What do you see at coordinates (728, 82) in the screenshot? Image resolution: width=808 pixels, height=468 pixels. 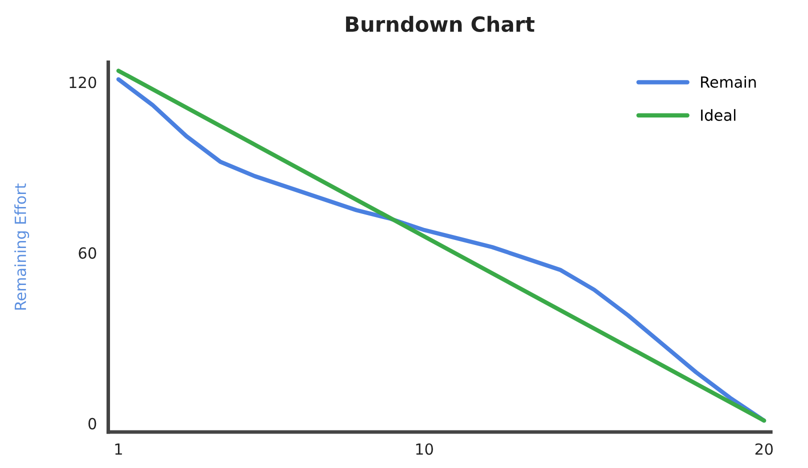 I see `legend-label: Remain` at bounding box center [728, 82].